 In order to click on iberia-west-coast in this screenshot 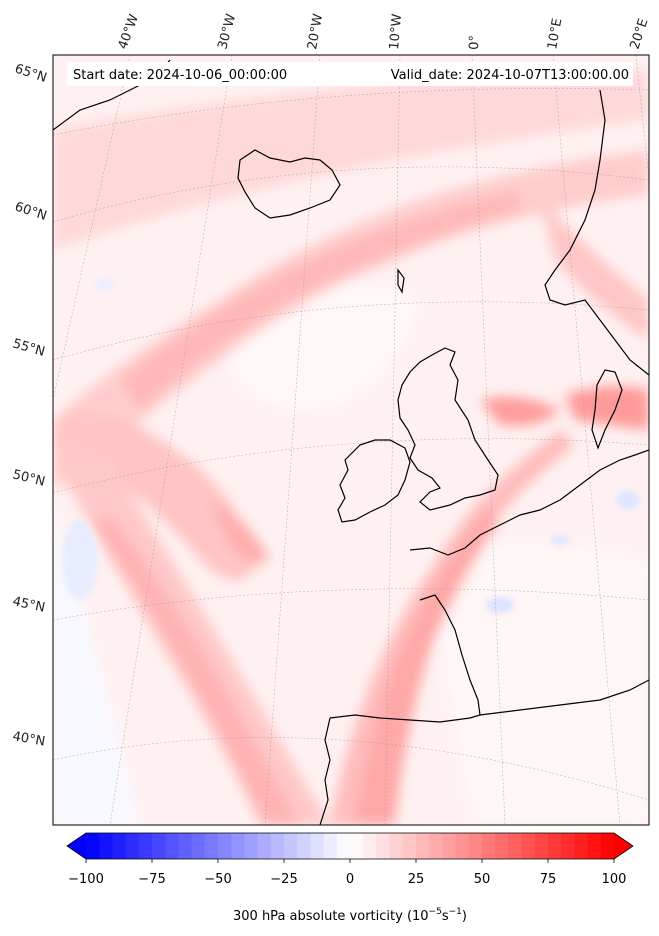, I will do `click(325, 771)`.